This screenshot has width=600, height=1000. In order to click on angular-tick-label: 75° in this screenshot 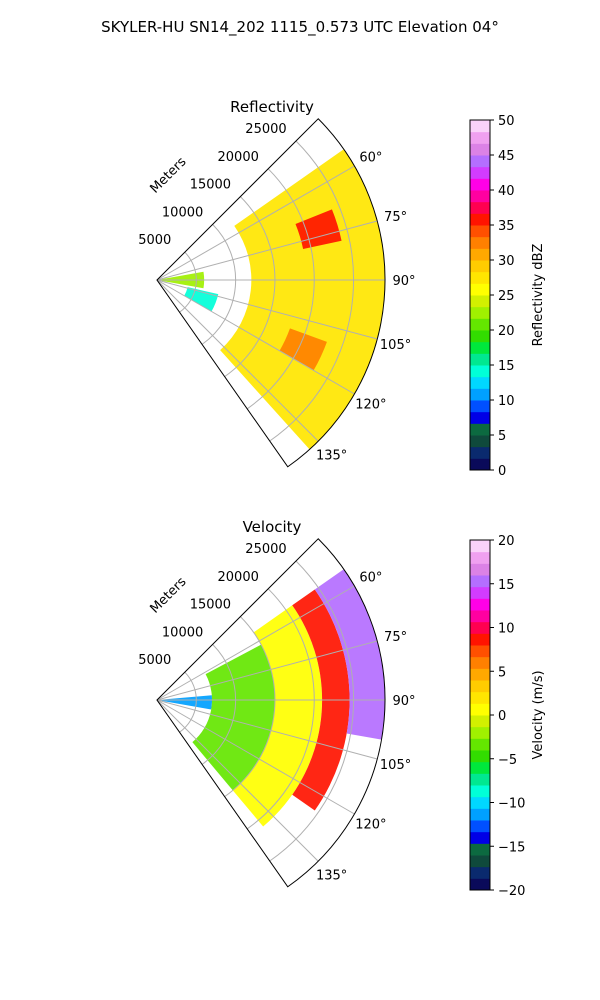, I will do `click(395, 637)`.